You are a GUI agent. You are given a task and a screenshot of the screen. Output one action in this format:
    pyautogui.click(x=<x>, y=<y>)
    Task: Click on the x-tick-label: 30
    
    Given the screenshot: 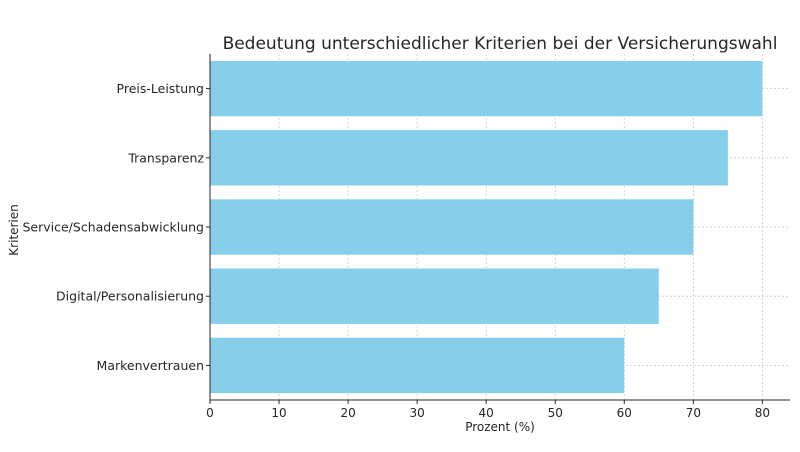 What is the action you would take?
    pyautogui.click(x=417, y=413)
    